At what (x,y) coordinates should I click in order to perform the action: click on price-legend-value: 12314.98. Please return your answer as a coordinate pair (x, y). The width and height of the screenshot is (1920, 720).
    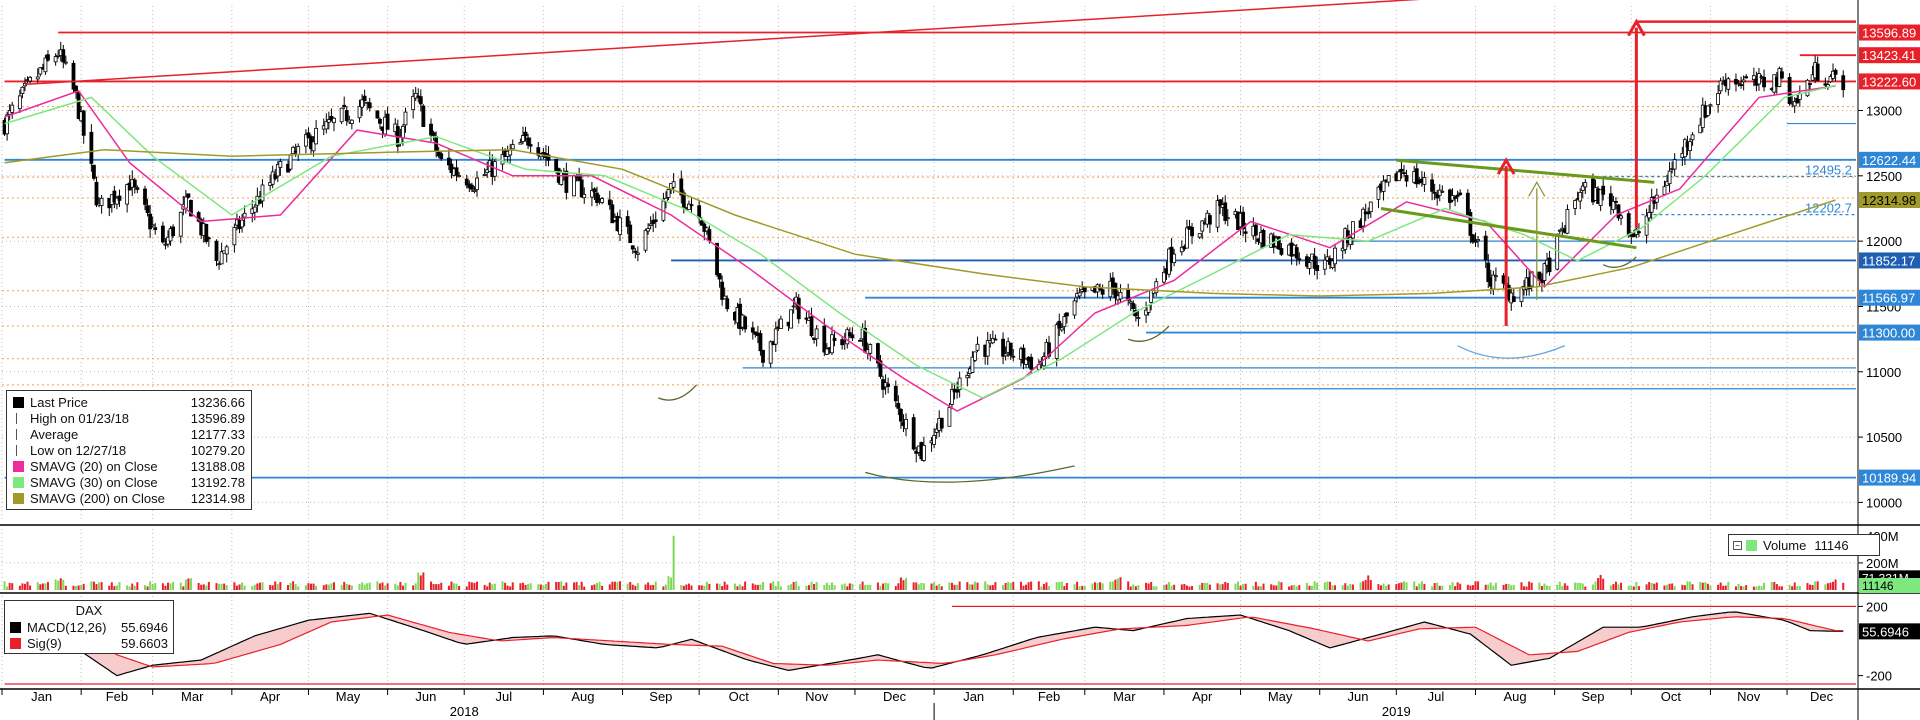
    Looking at the image, I should click on (217, 498).